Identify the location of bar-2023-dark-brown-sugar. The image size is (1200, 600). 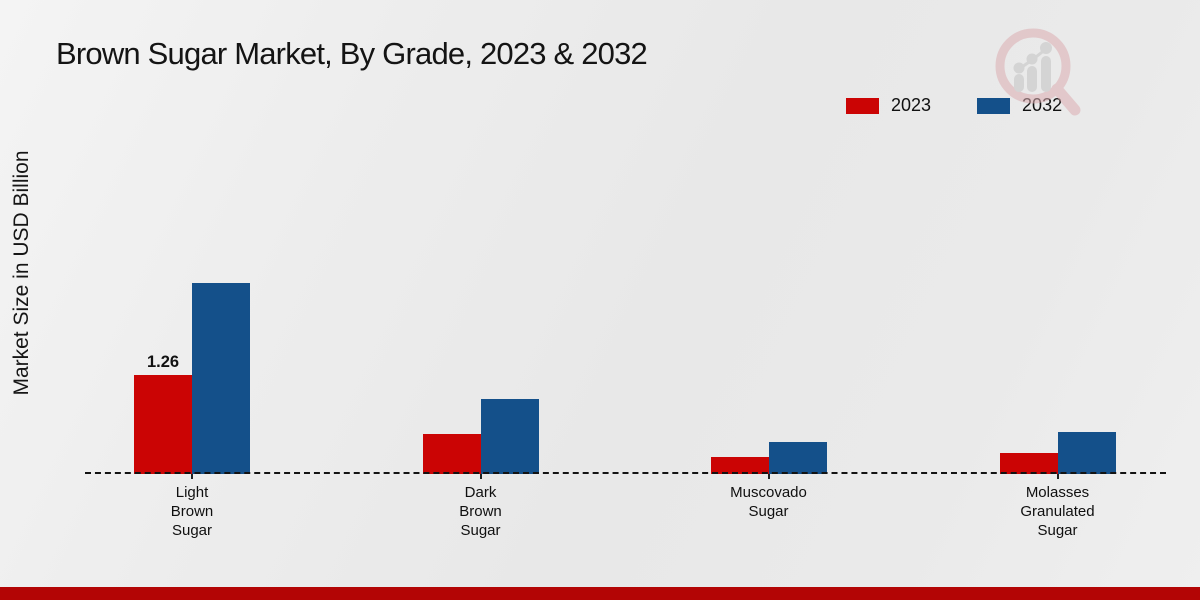
(451, 454).